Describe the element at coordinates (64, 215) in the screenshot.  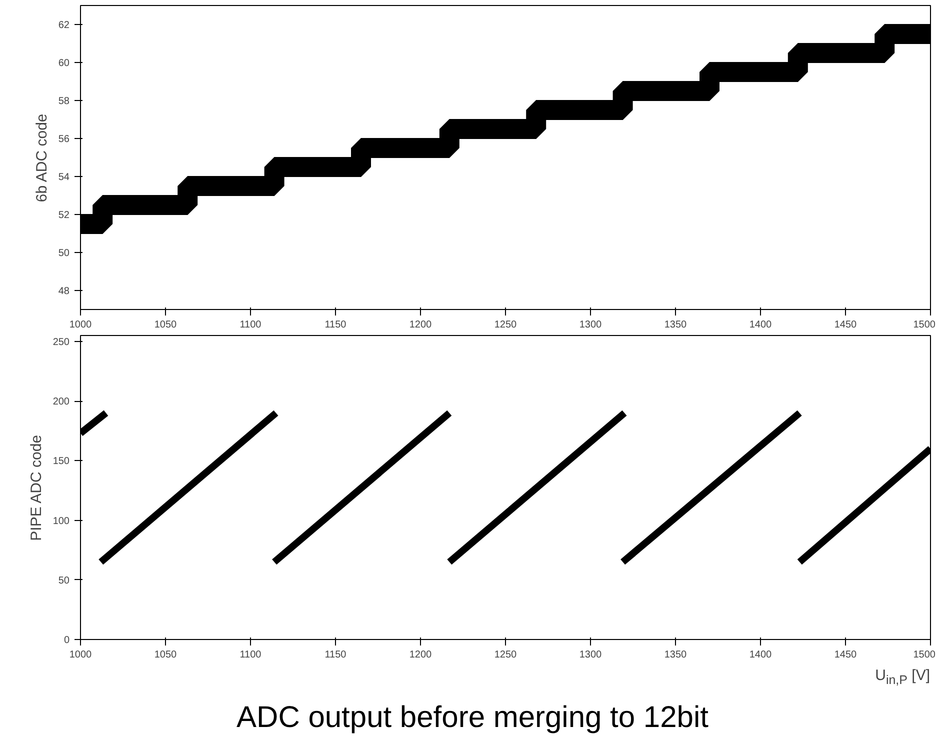
I see `y-tick-label: 52` at that location.